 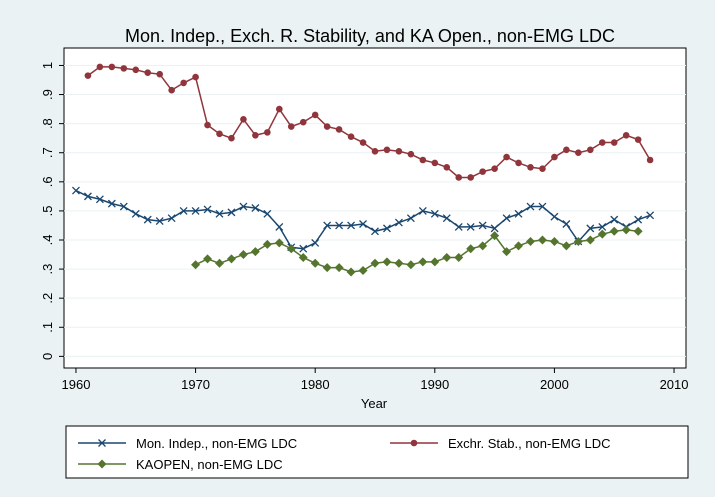 What do you see at coordinates (47, 298) in the screenshot?
I see `y-tick-label: .2` at bounding box center [47, 298].